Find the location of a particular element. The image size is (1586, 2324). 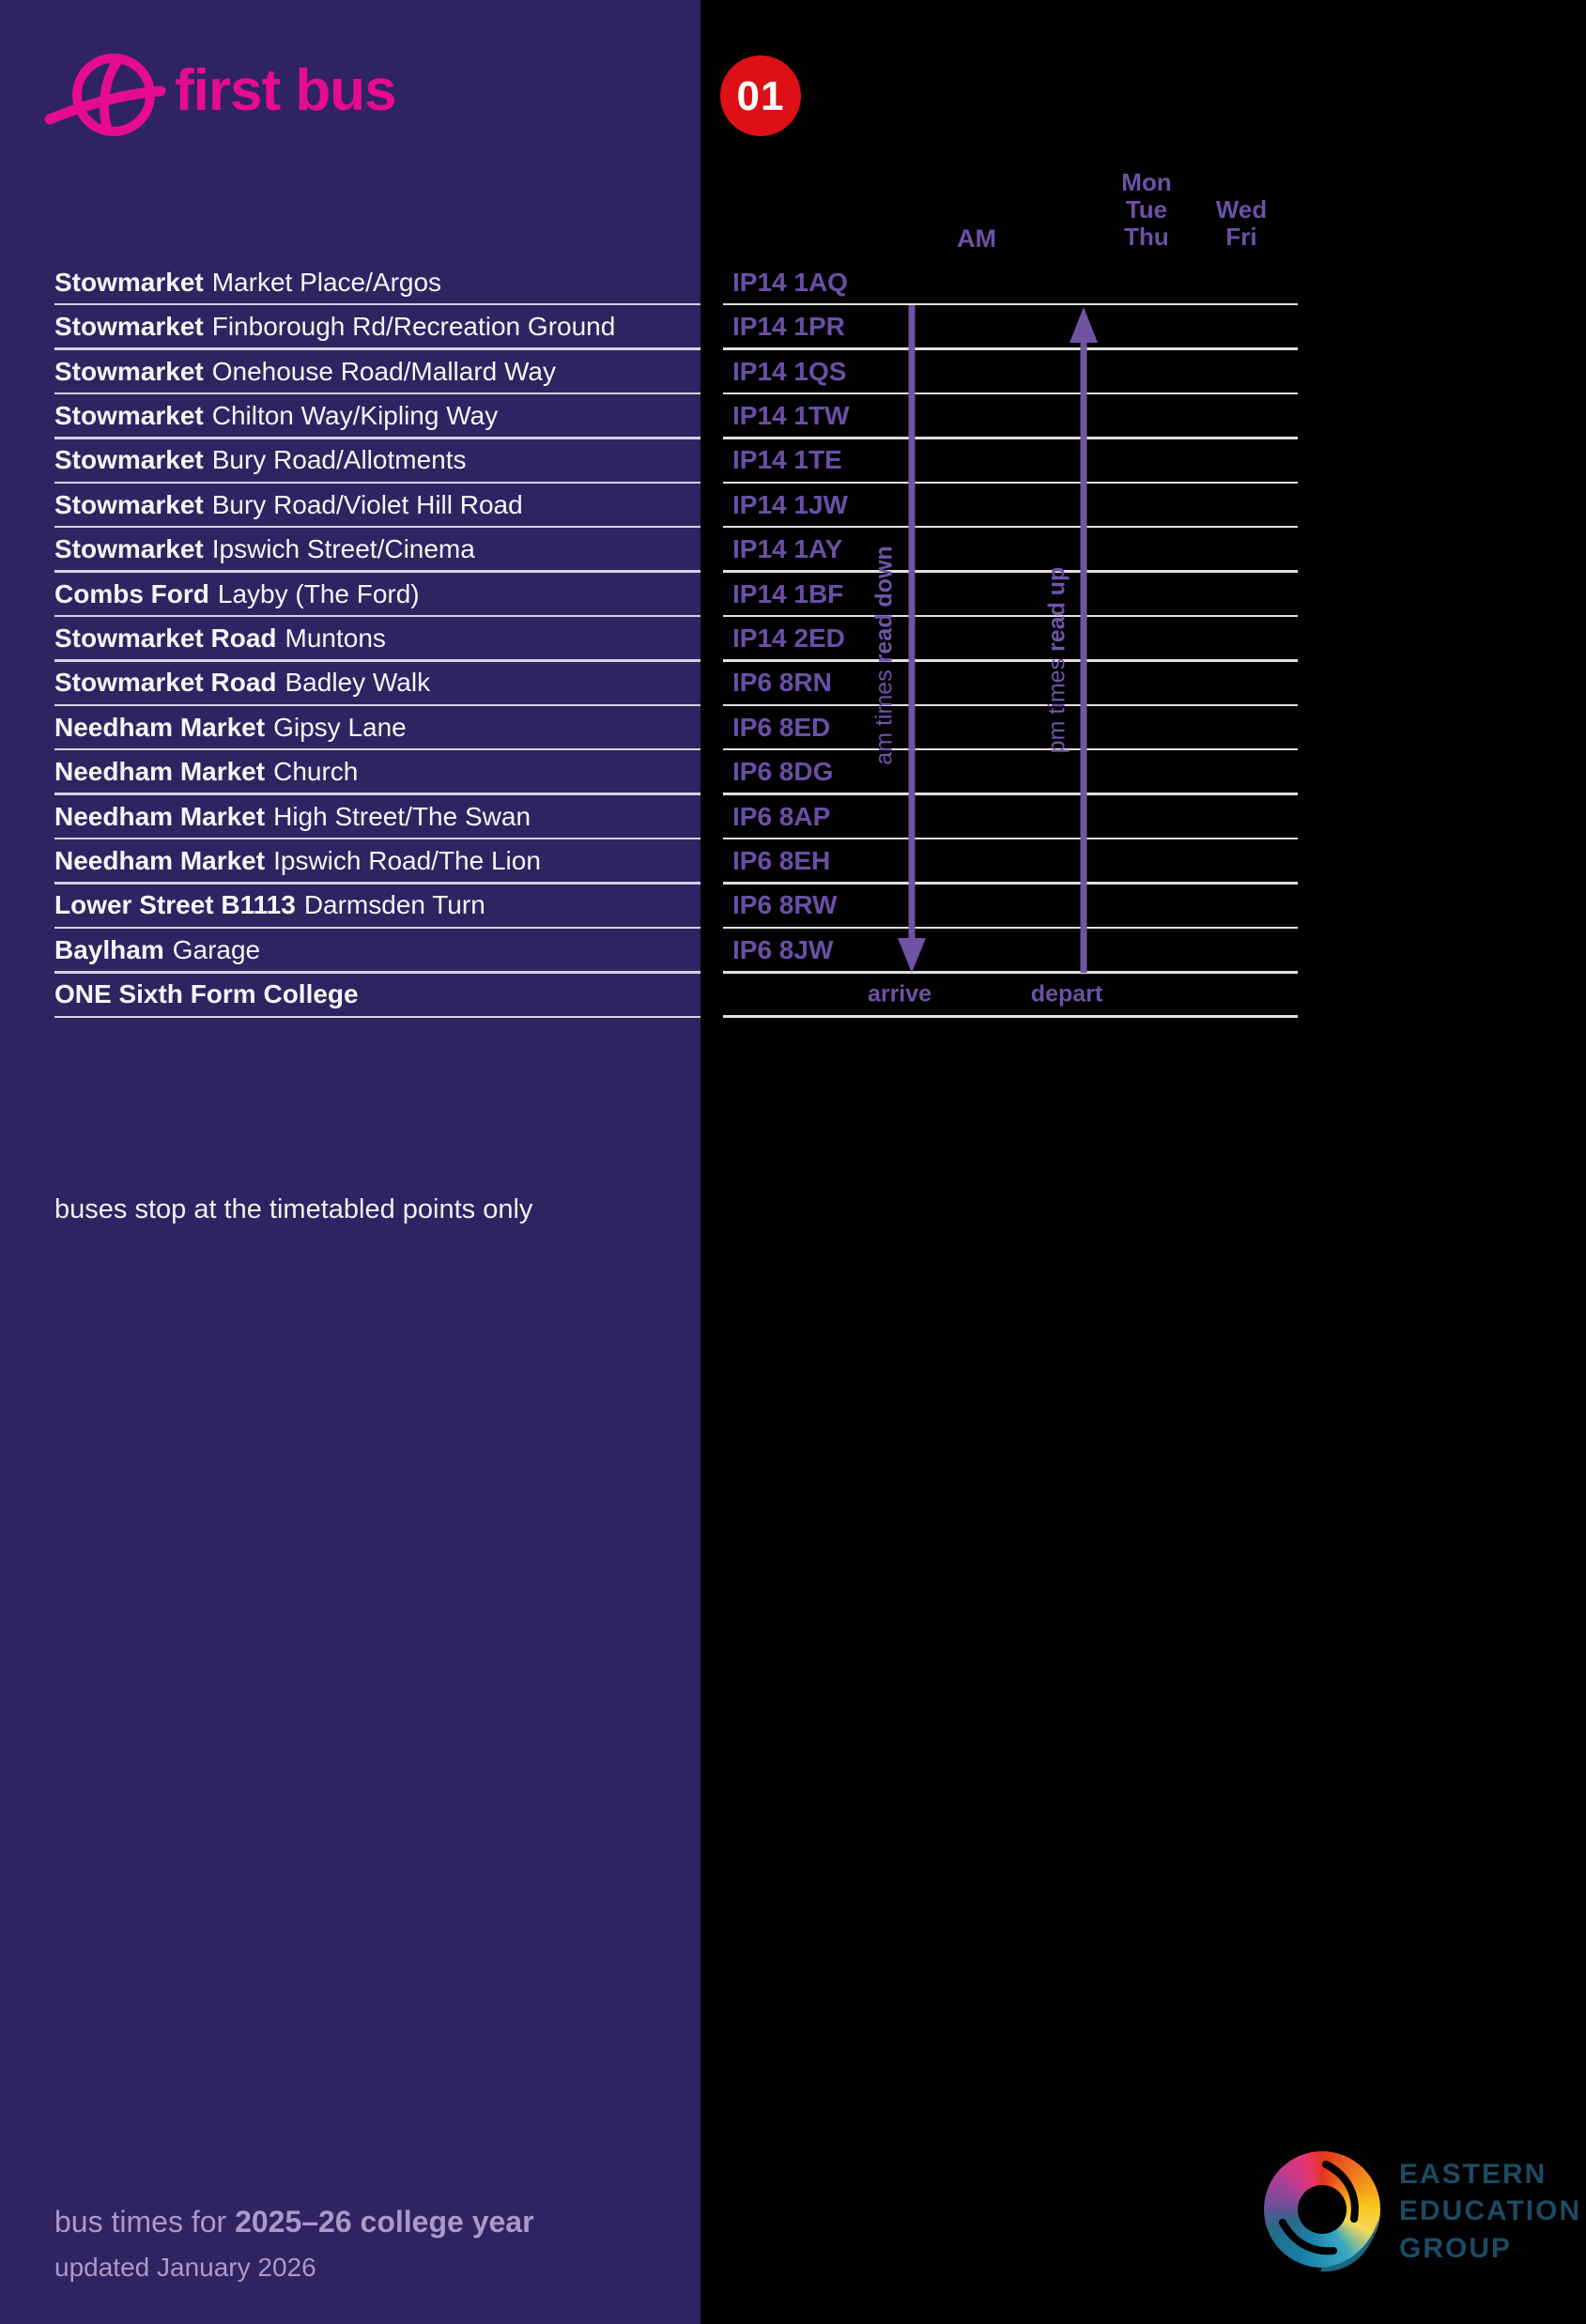

am-times-text: am times is located at coordinates (884, 714).